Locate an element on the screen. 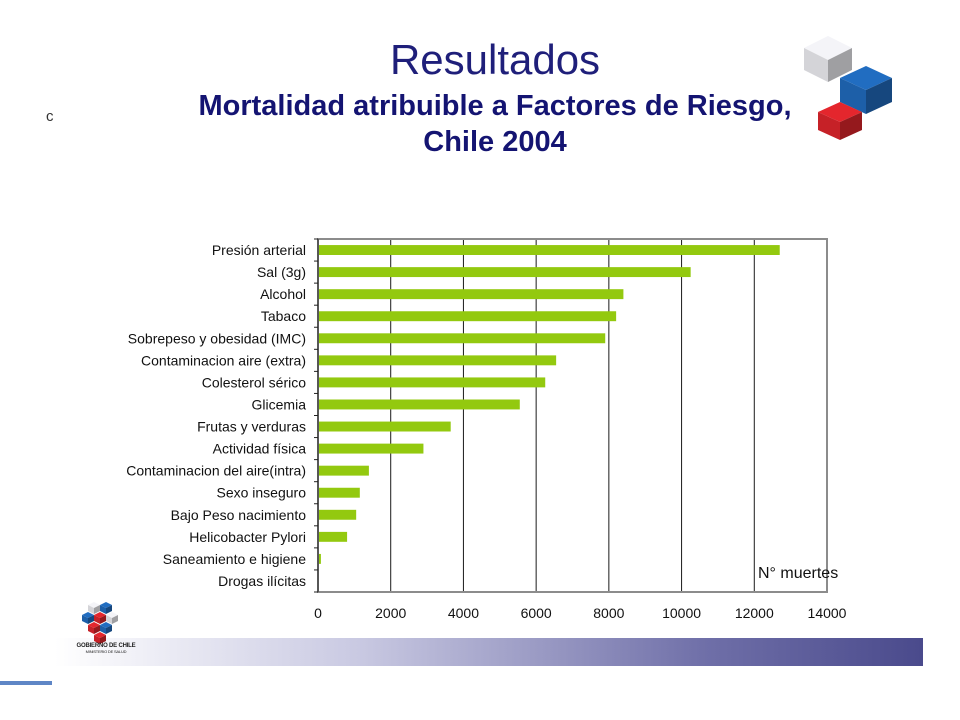  government-logo-text: GOBIERNO DE CHILE MINISTERIO DE SALUD is located at coordinates (106, 649).